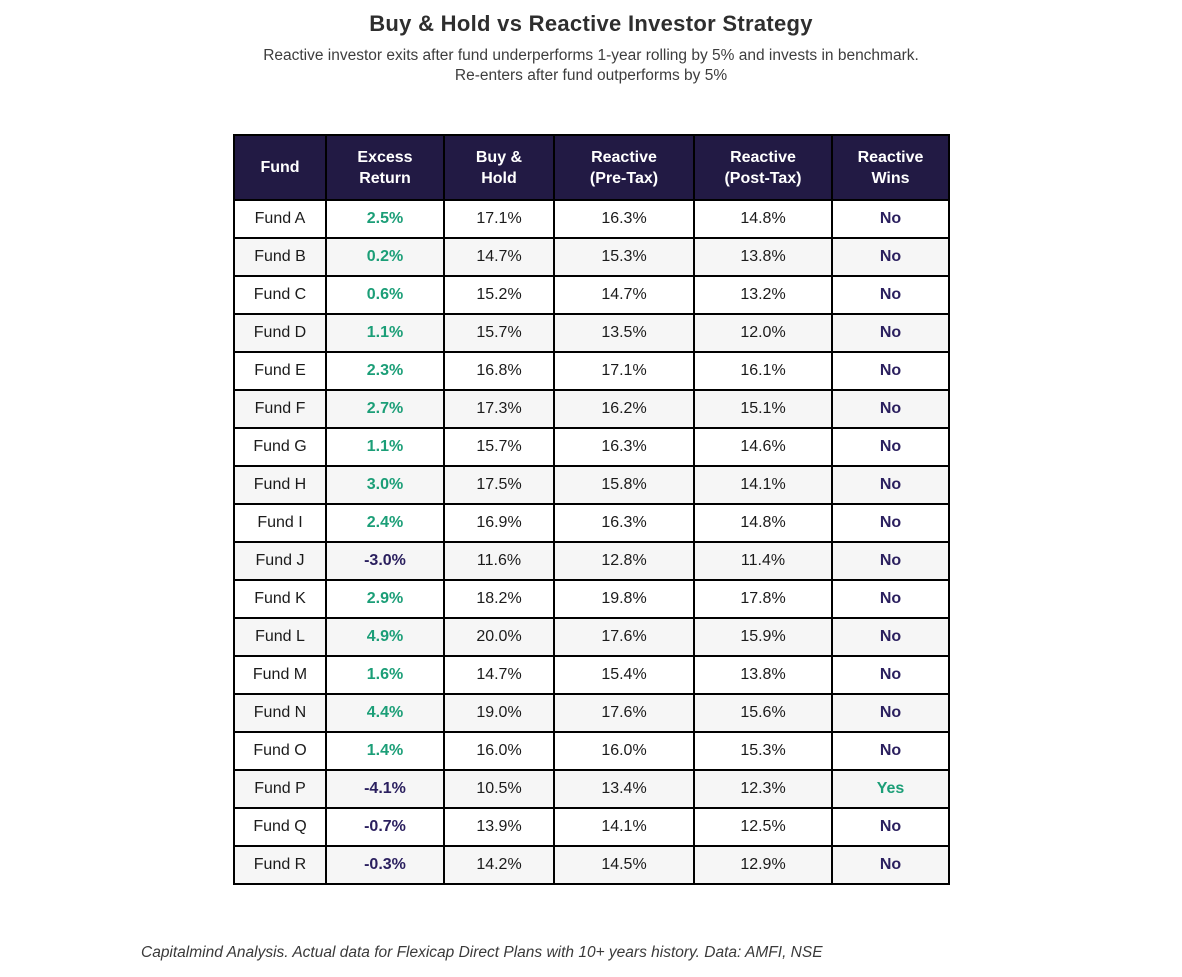 The height and width of the screenshot is (977, 1182). I want to click on table-row: Fund Q -0.7% 13.9% 14.1% 12.5% No, so click(591, 827).